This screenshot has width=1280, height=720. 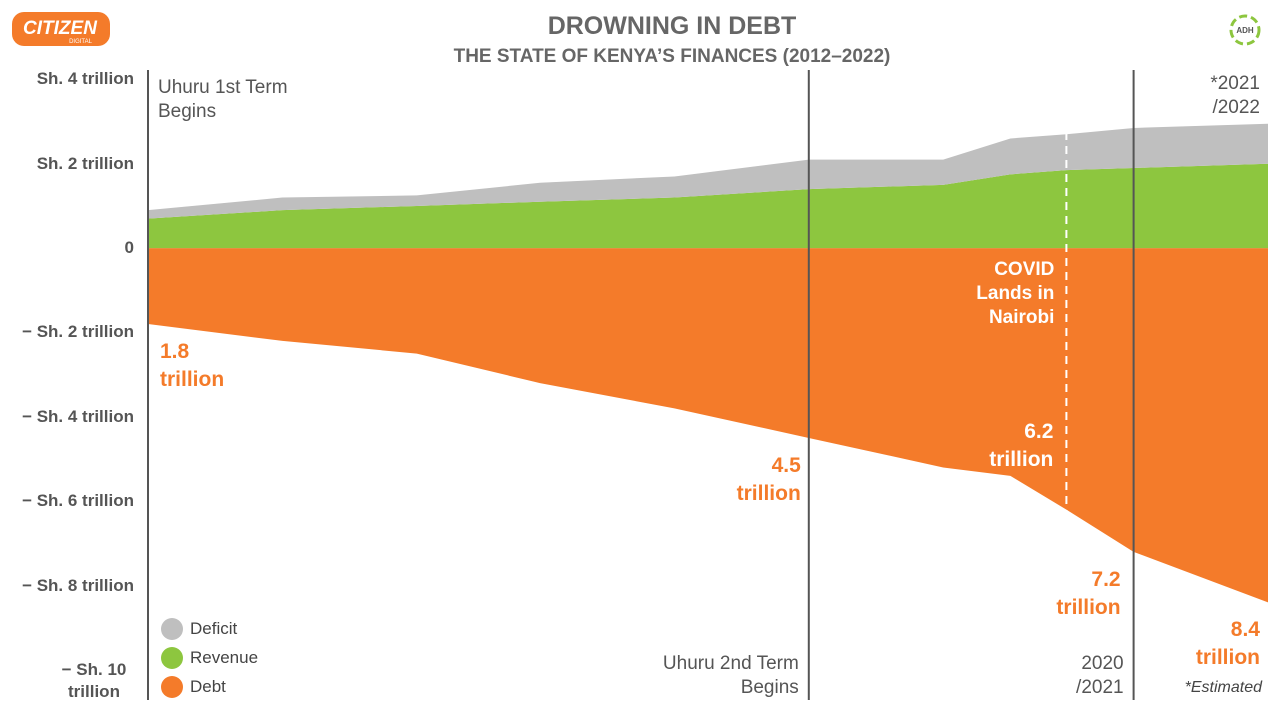 I want to click on footnote: *Estimated, so click(x=1223, y=687).